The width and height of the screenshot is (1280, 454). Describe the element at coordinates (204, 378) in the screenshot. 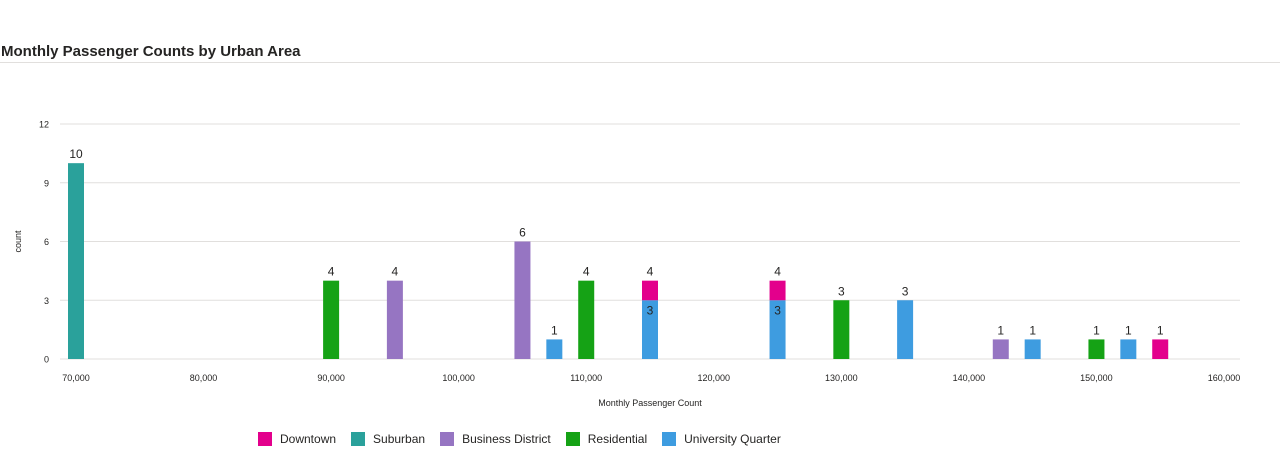

I see `x-tick-label: 80,000` at that location.